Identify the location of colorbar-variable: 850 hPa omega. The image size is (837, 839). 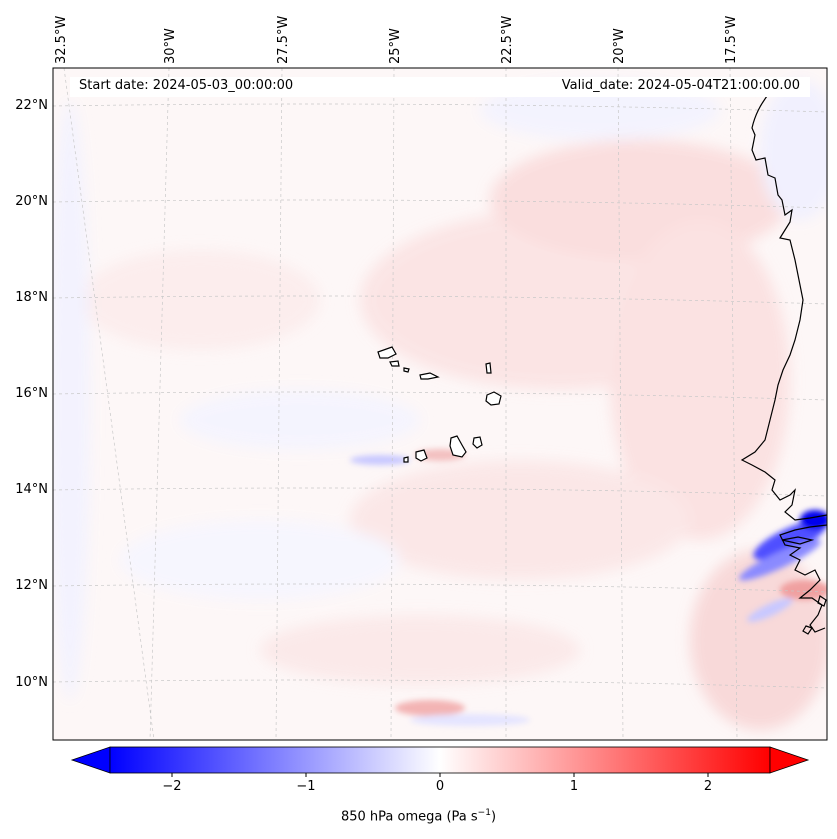
(391, 817).